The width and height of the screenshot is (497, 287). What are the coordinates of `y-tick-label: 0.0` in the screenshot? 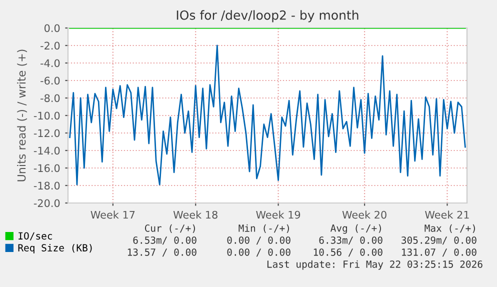 It's located at (52, 28).